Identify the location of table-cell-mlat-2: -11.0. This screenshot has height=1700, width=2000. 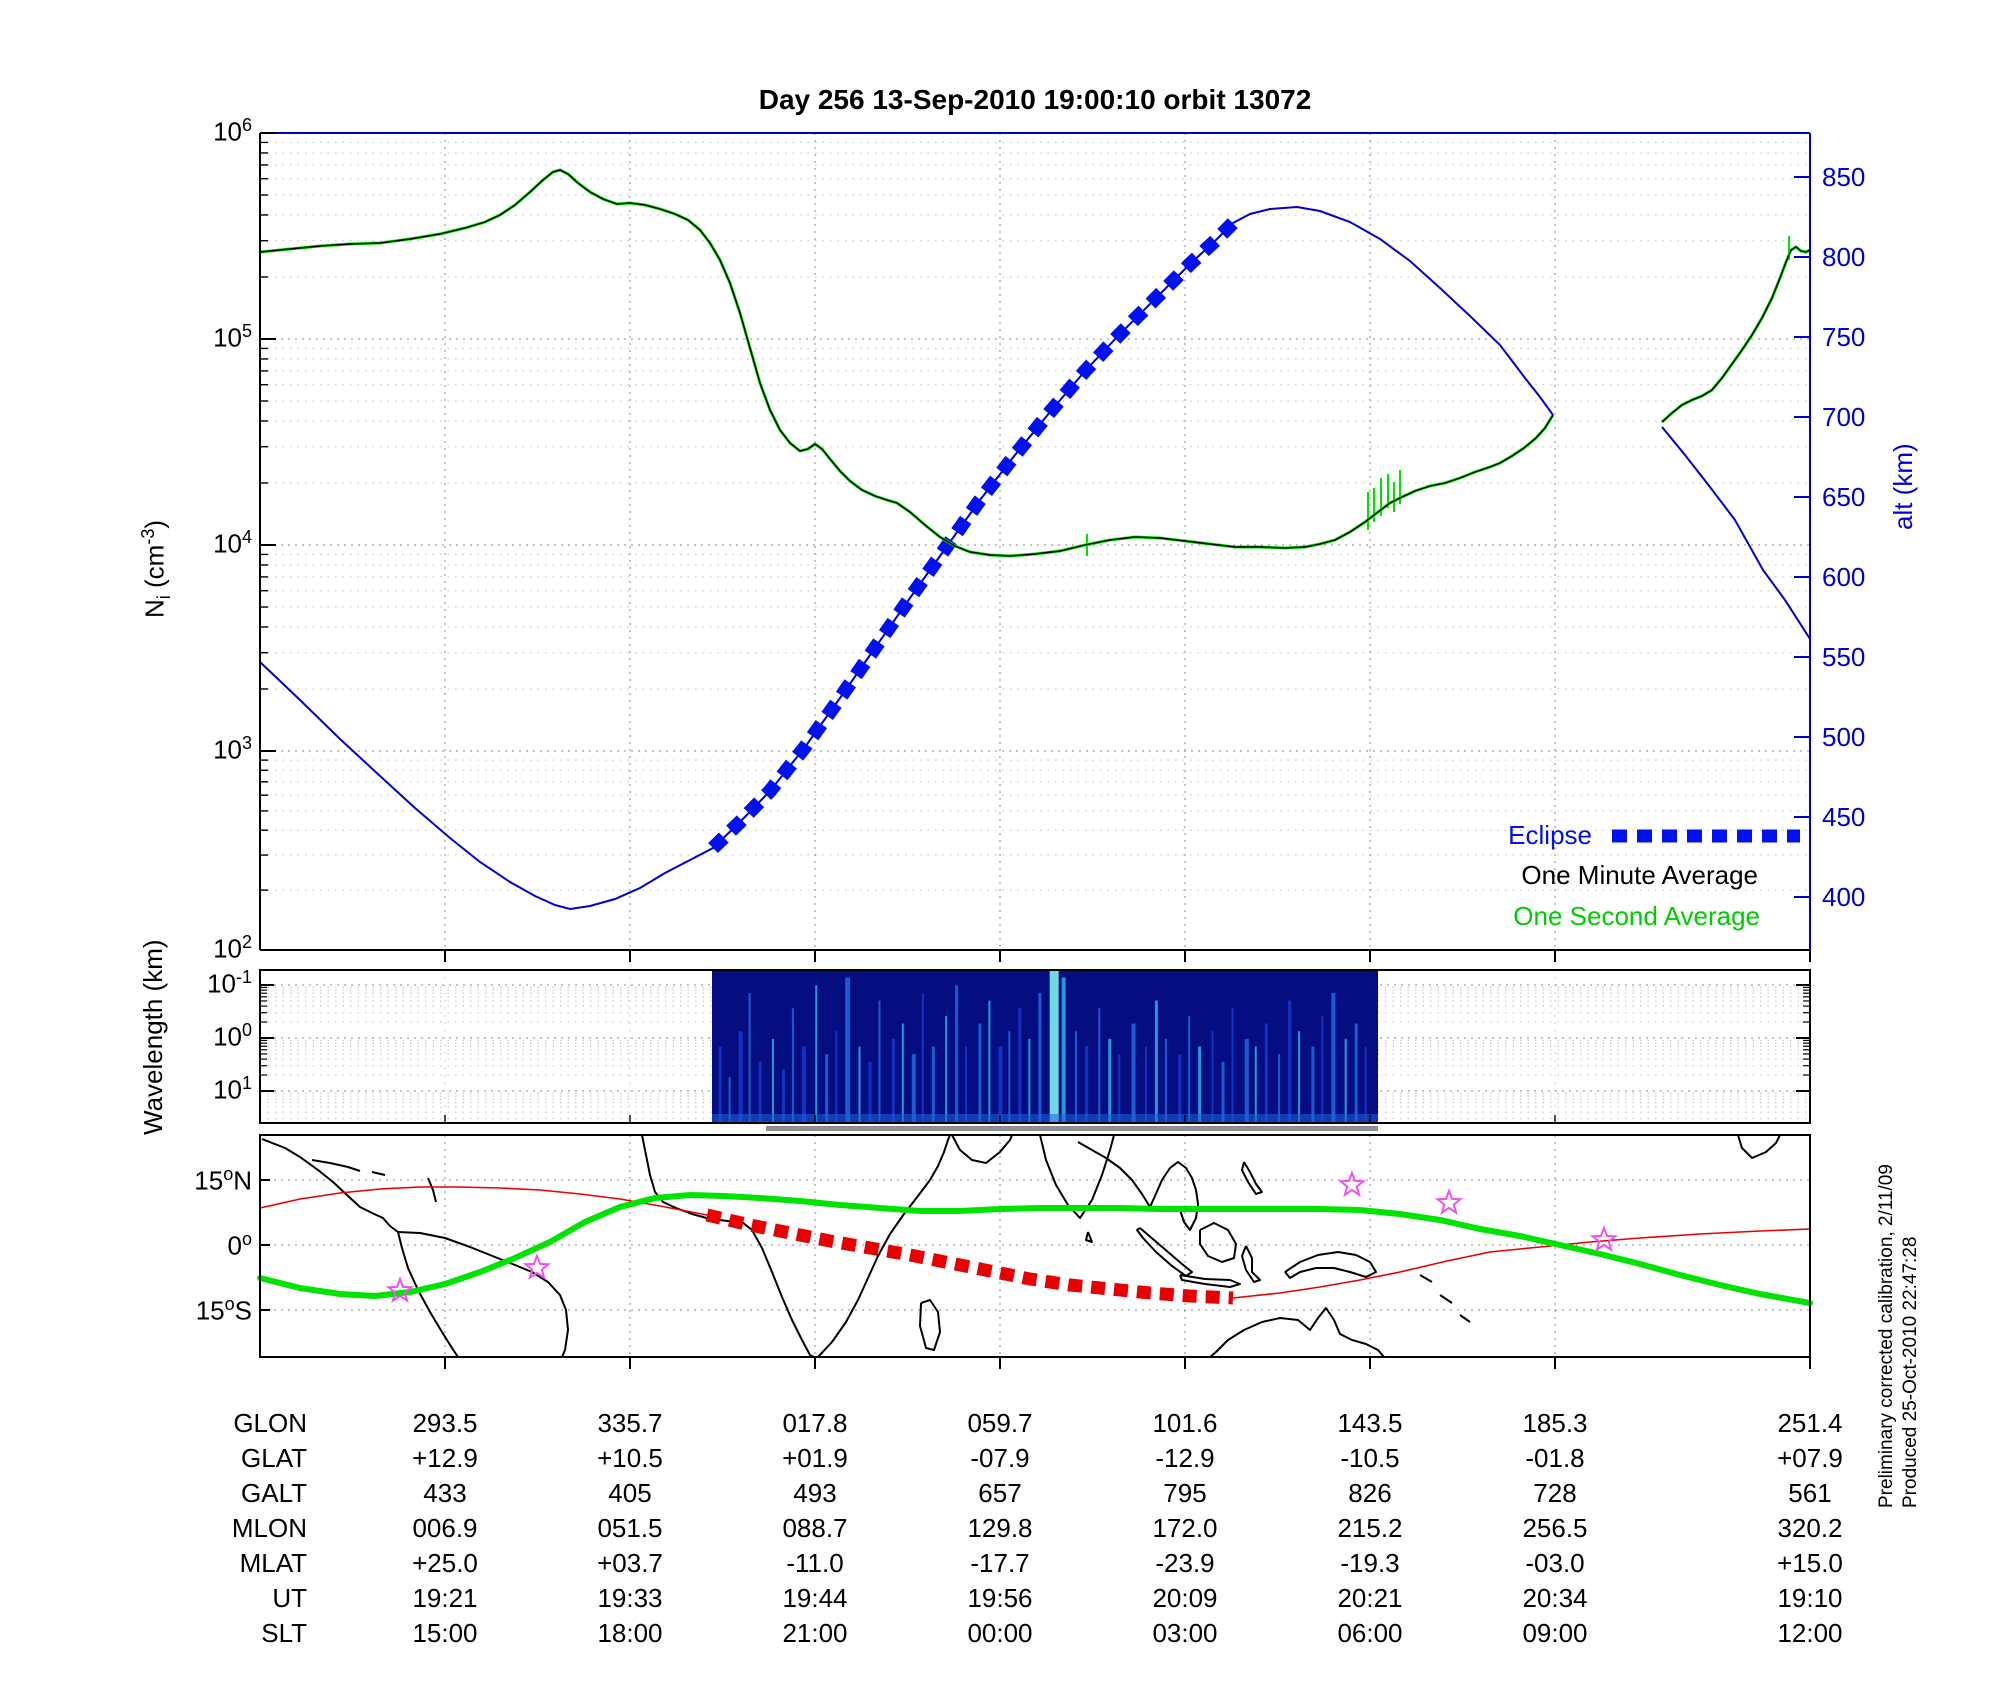
(815, 1563).